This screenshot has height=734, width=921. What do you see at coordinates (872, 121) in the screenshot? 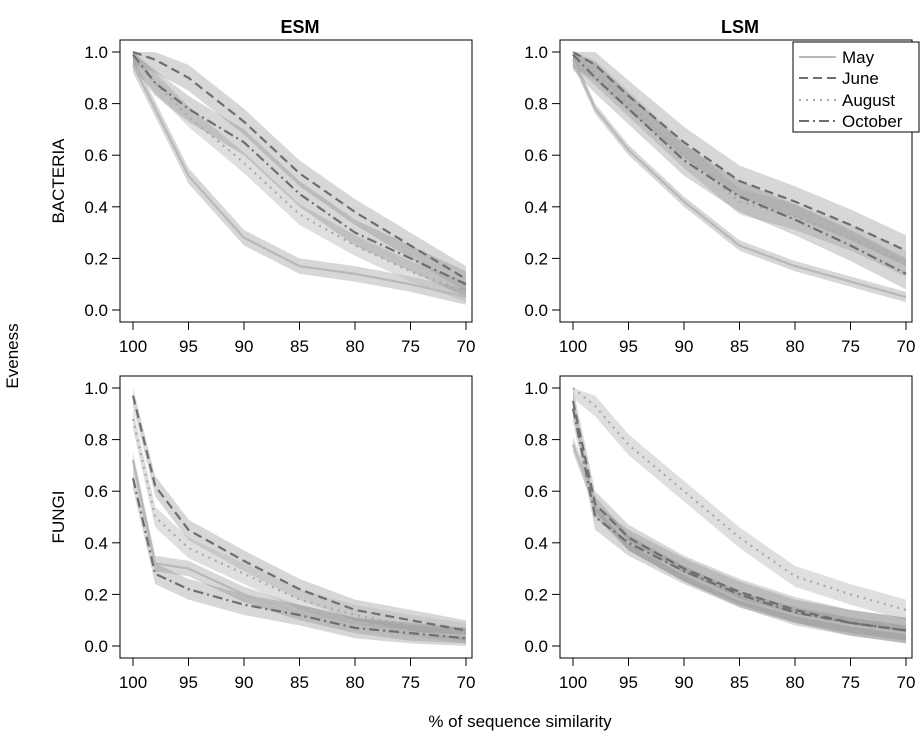
I see `legend-label-october: October` at bounding box center [872, 121].